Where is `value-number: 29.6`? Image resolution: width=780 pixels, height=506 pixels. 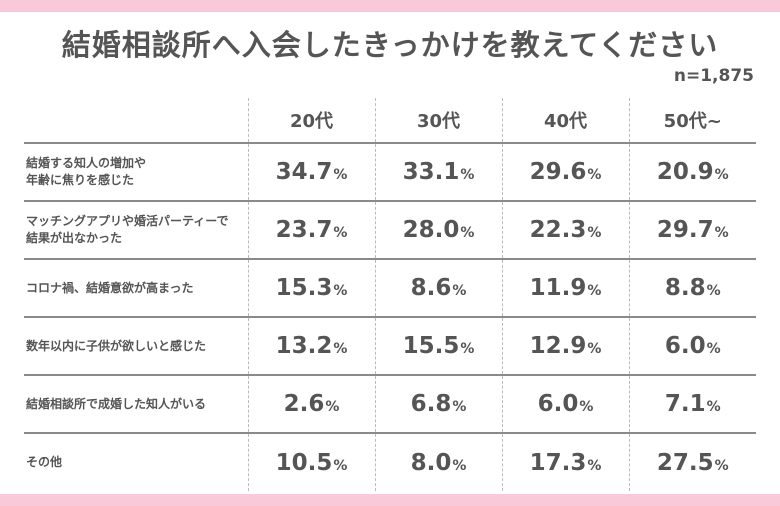 value-number: 29.6 is located at coordinates (558, 172).